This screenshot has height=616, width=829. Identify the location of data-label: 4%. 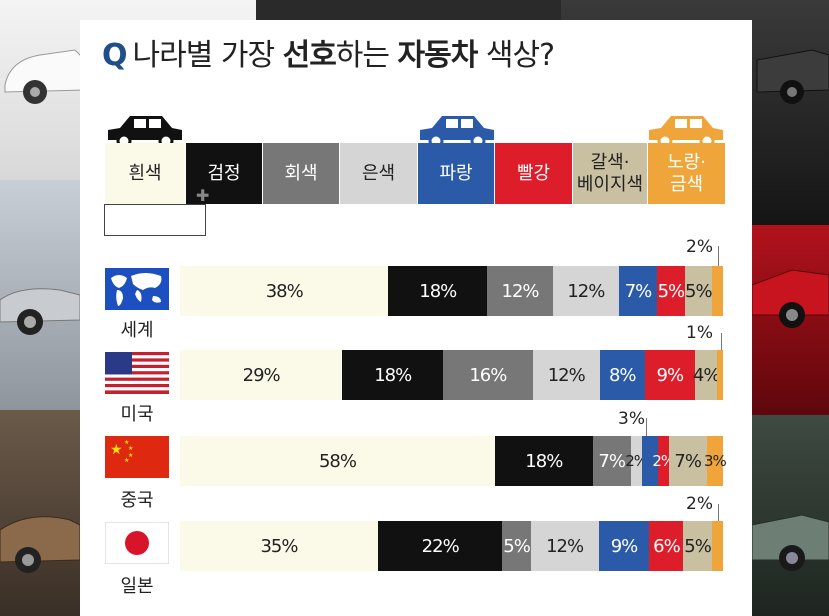
(706, 375).